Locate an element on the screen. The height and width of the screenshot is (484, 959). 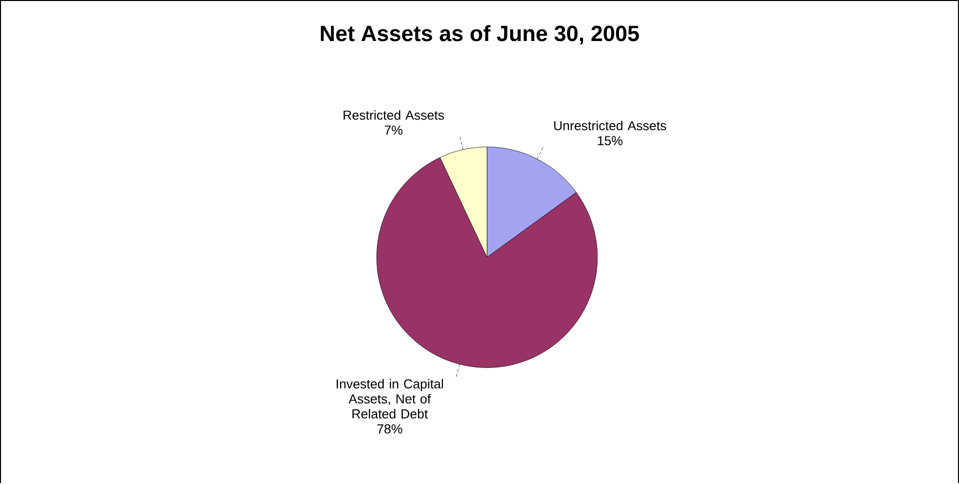
chart-title: Net Assets as of June 30, 2005 is located at coordinates (479, 35).